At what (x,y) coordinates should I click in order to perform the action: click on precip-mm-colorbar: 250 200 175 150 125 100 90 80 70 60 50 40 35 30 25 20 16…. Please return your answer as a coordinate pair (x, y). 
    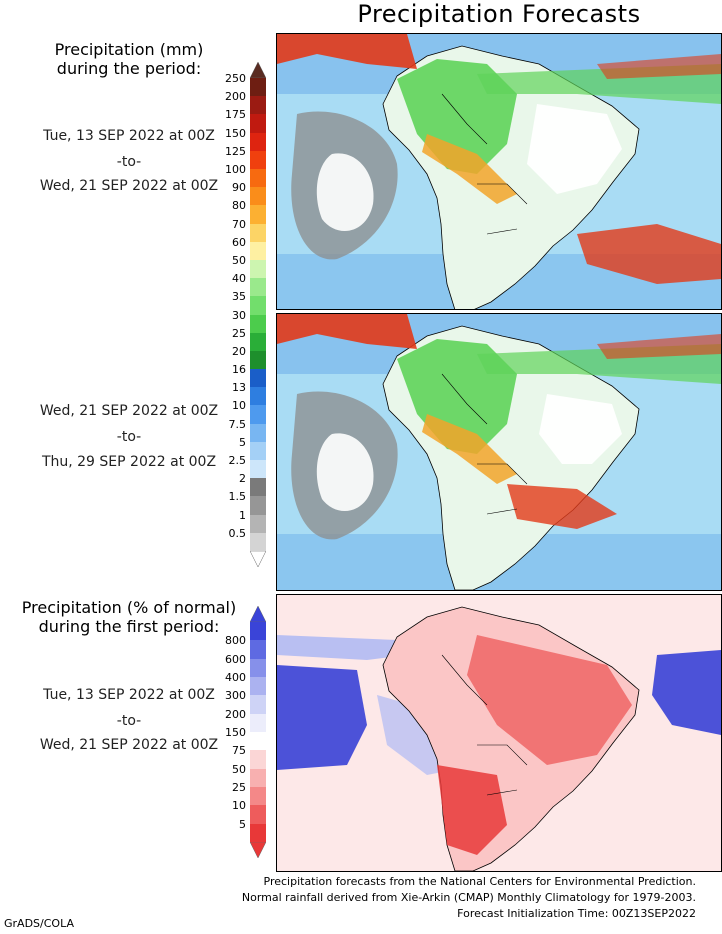
    Looking at the image, I should click on (245, 314).